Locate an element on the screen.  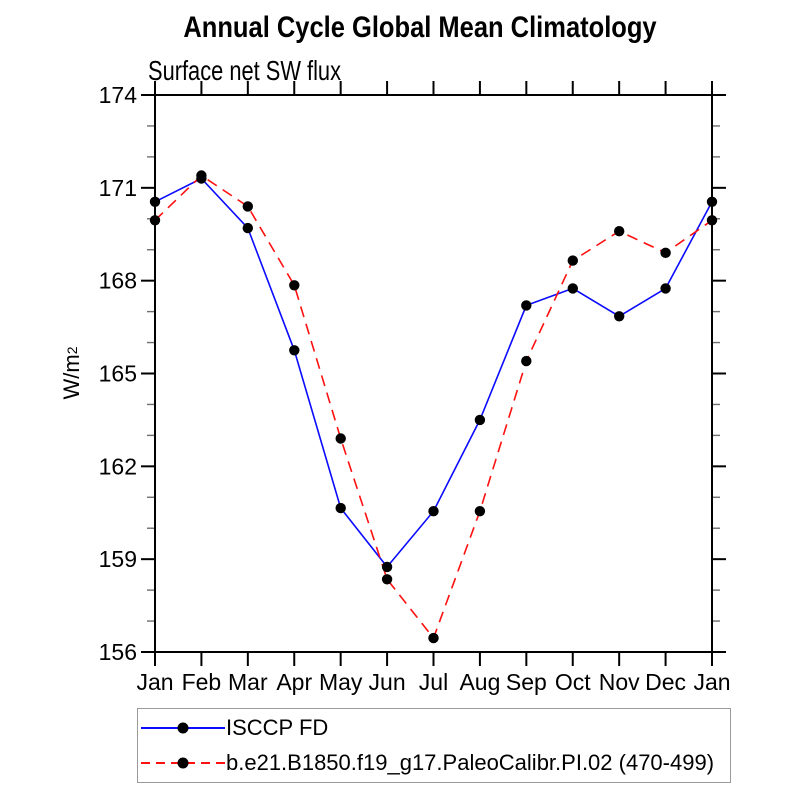
y-tick-labels: 156 159 162 165 168 171 174 is located at coordinates (118, 373).